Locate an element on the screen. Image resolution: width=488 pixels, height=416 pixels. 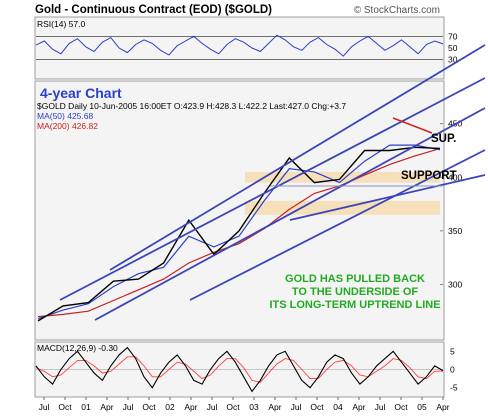
x-tick-label-3: Apr is located at coordinates (106, 407).